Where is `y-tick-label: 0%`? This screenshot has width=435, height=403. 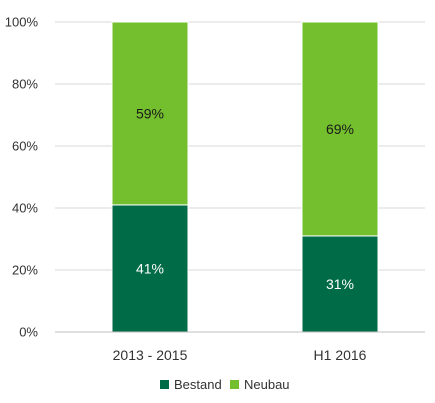
y-tick-label: 0% is located at coordinates (28, 332).